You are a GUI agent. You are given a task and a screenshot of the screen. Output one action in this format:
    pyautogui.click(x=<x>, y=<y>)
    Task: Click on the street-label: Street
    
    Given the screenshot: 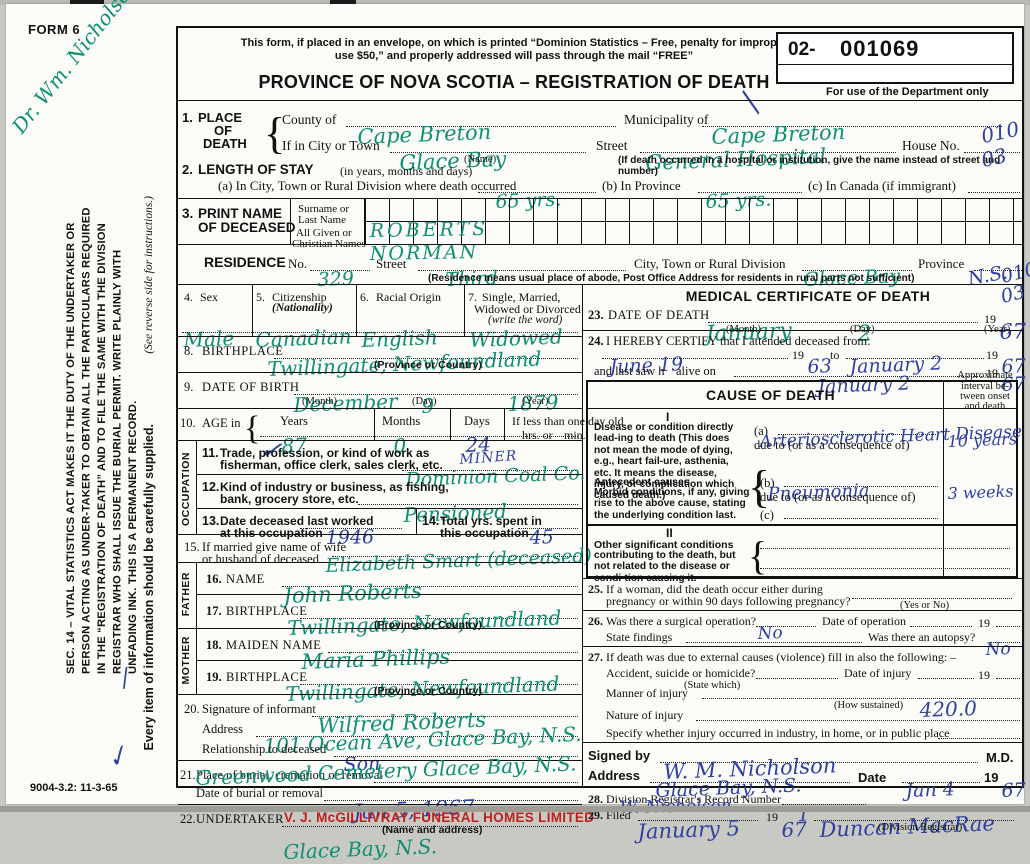 What is the action you would take?
    pyautogui.click(x=612, y=145)
    